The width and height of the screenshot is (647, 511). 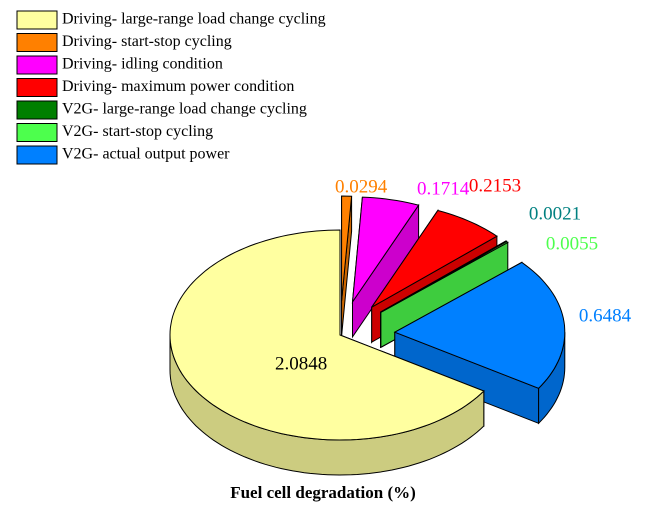 What do you see at coordinates (605, 315) in the screenshot?
I see `data-label: 0.6484` at bounding box center [605, 315].